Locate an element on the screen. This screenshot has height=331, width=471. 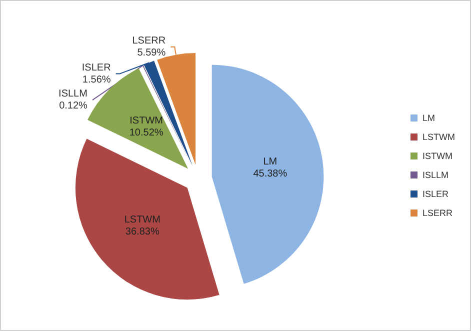
legend-label: LSERR is located at coordinates (438, 213).